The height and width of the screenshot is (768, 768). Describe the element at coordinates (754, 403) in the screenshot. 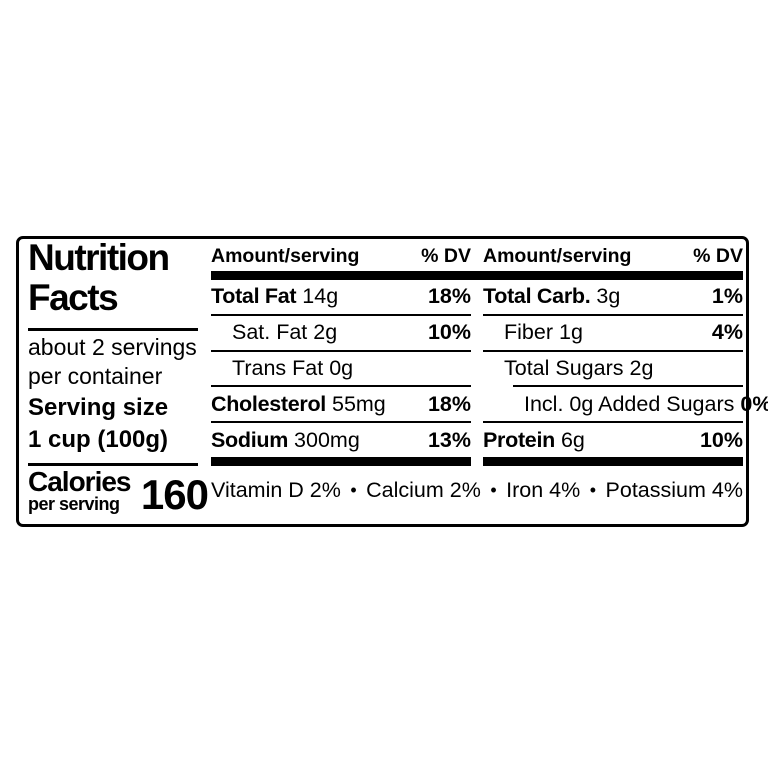

I see `nutrient-dv: 0%` at that location.